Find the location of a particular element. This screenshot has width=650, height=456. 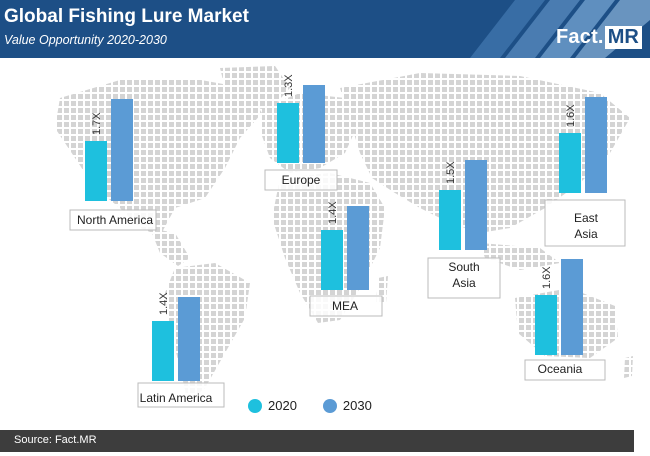

bar-2020-east-asia is located at coordinates (570, 163).